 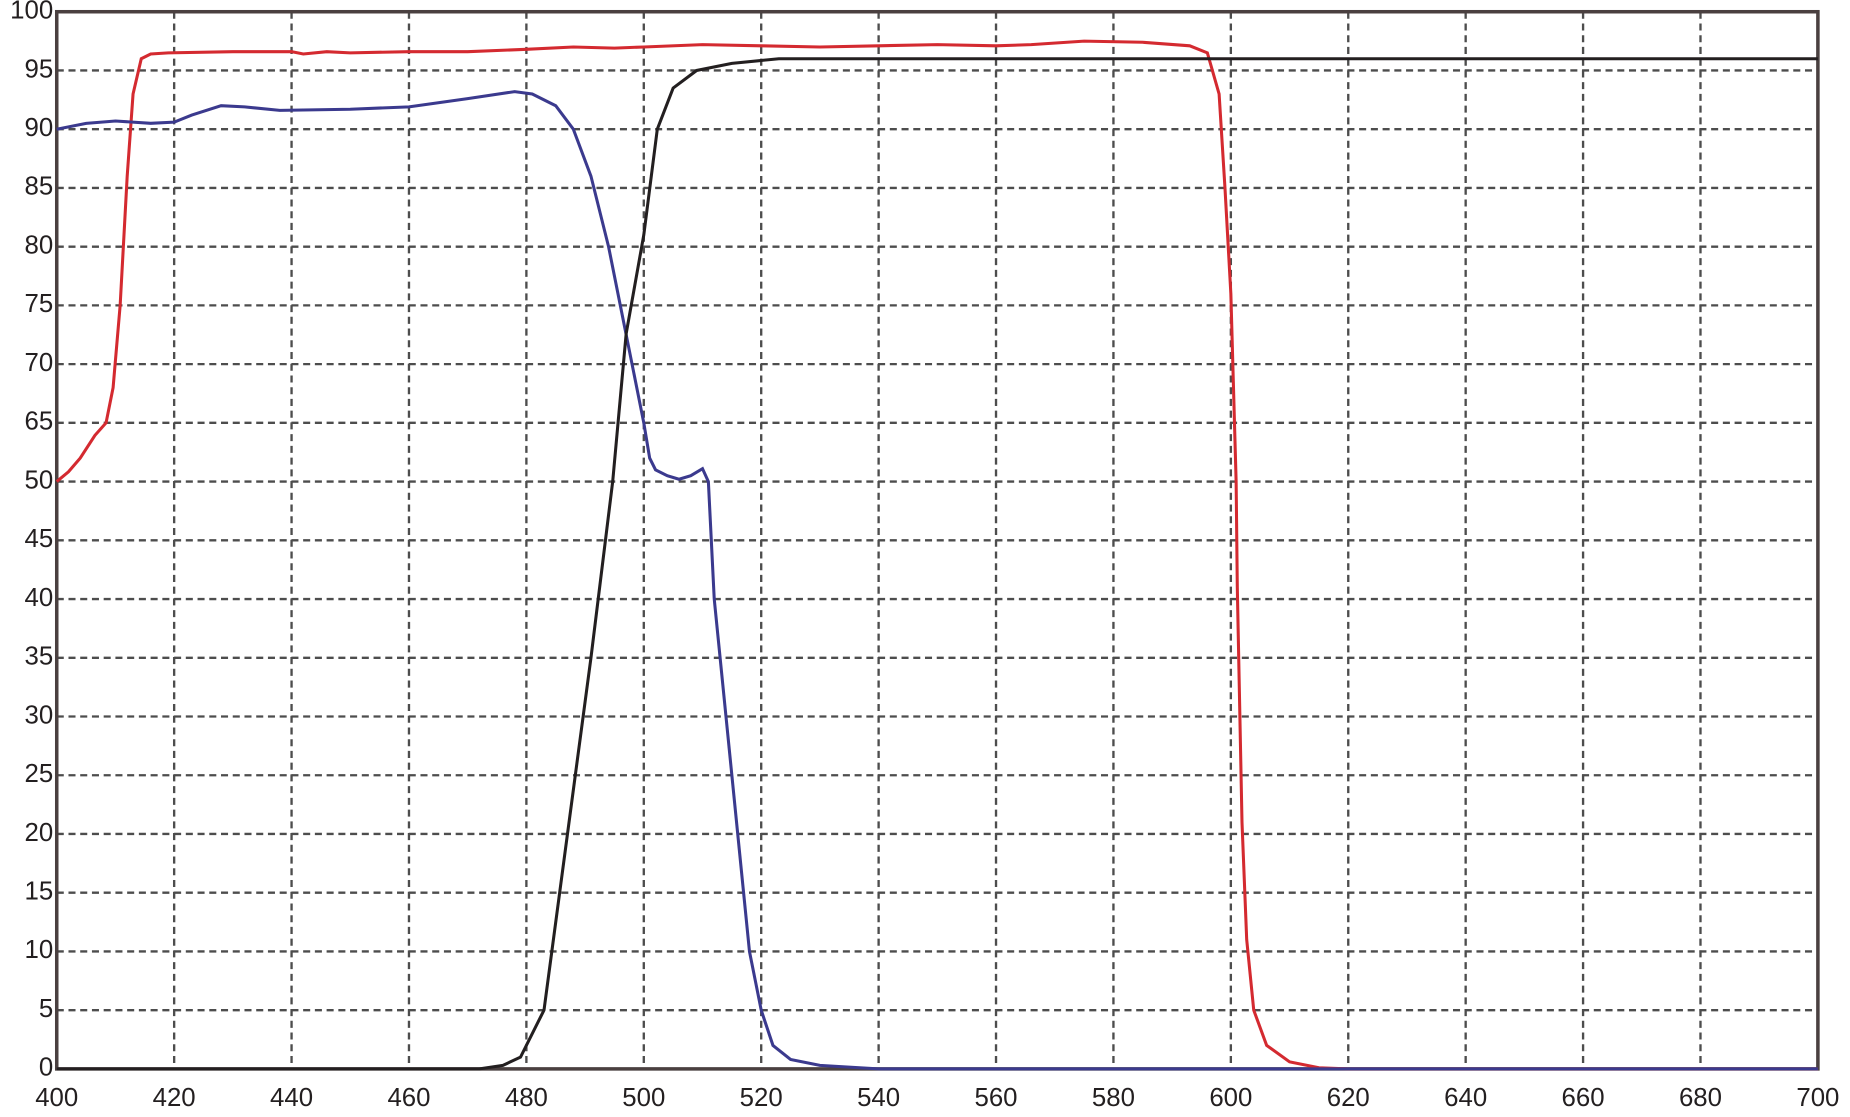 What do you see at coordinates (1465, 1098) in the screenshot?
I see `x-tick-label: 640` at bounding box center [1465, 1098].